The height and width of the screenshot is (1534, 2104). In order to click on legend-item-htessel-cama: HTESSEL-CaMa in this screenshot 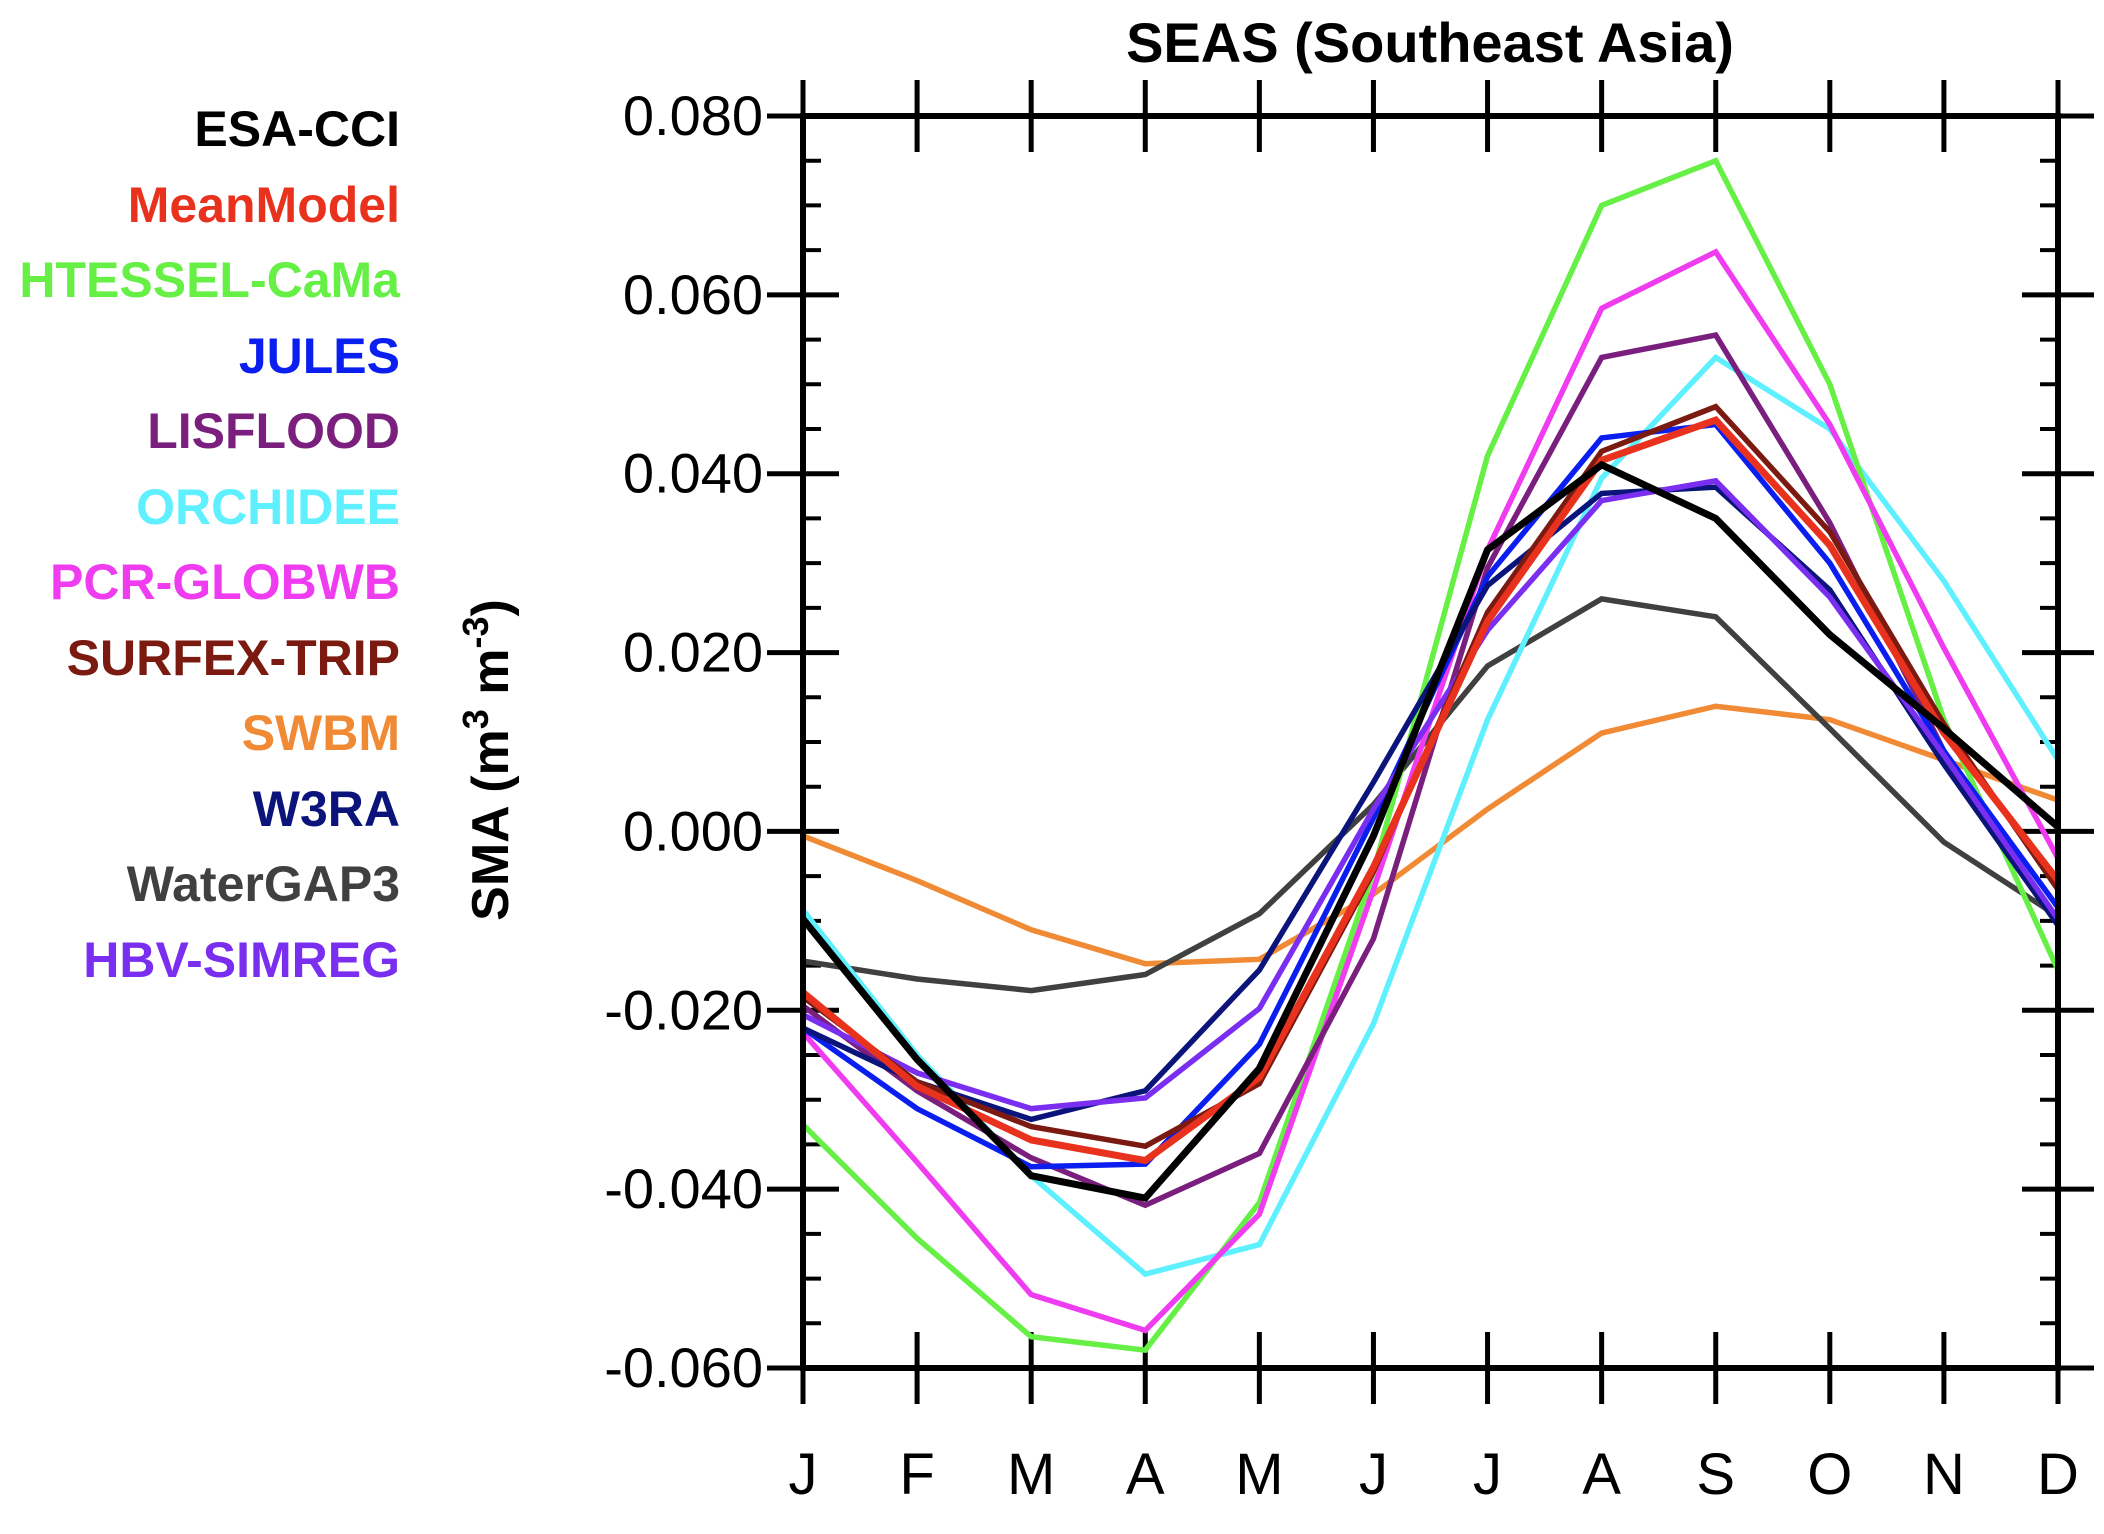, I will do `click(209, 280)`.